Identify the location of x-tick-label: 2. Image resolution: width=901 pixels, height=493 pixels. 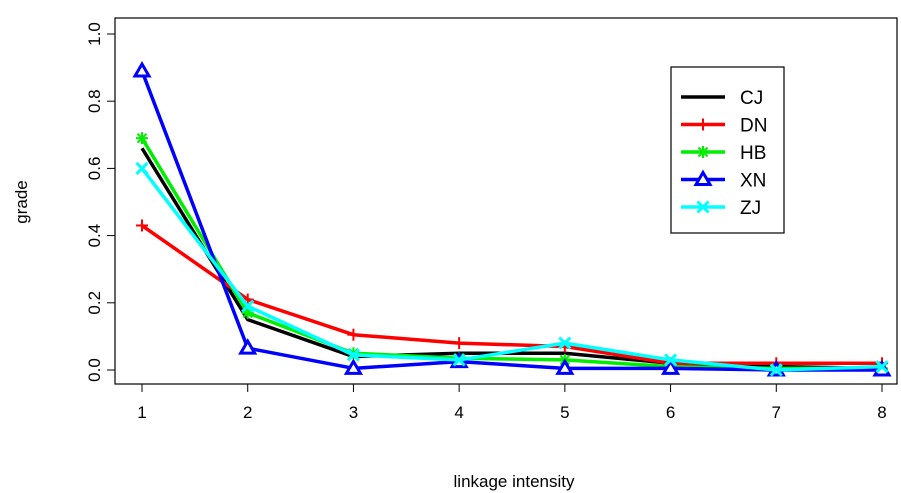
(247, 412).